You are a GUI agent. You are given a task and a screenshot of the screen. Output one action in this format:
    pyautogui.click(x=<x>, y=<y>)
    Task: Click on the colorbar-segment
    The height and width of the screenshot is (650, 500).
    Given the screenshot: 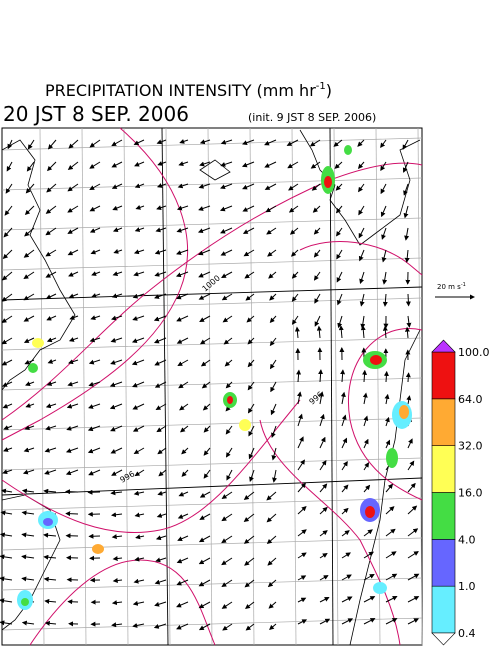 What is the action you would take?
    pyautogui.click(x=443, y=375)
    